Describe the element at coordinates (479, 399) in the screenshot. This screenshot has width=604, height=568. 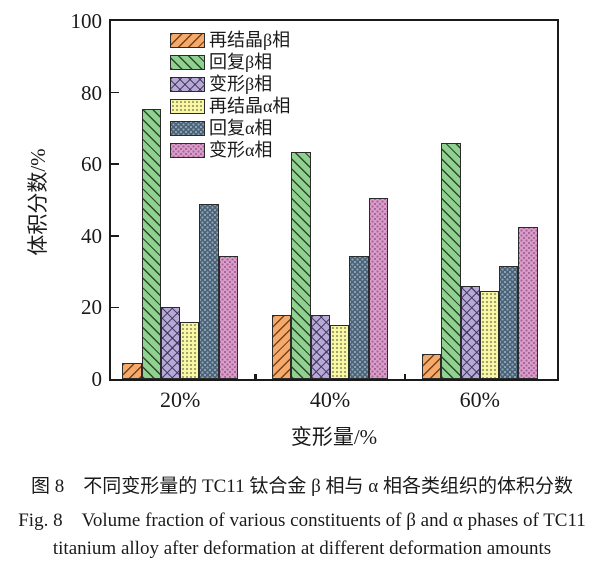
I see `x-tick-label: 60%` at that location.